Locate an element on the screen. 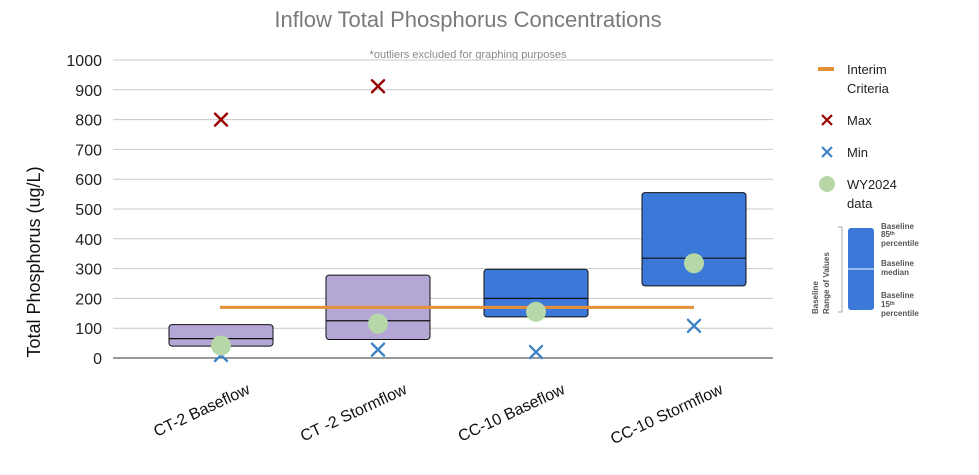 This screenshot has height=475, width=979. y-tick-label: 800 is located at coordinates (88, 121).